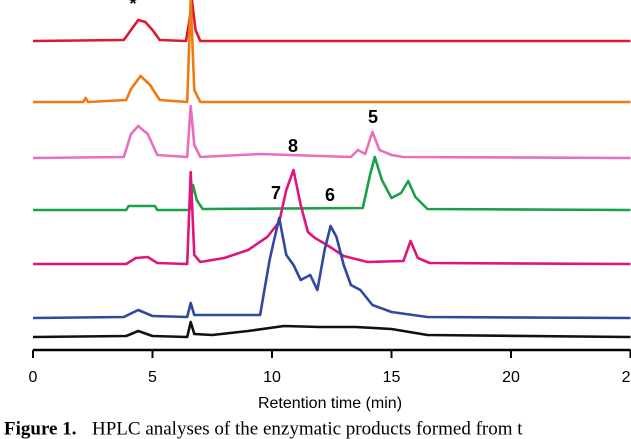 Image resolution: width=631 pixels, height=439 pixels. I want to click on x-axis-label: Retention time (min), so click(330, 403).